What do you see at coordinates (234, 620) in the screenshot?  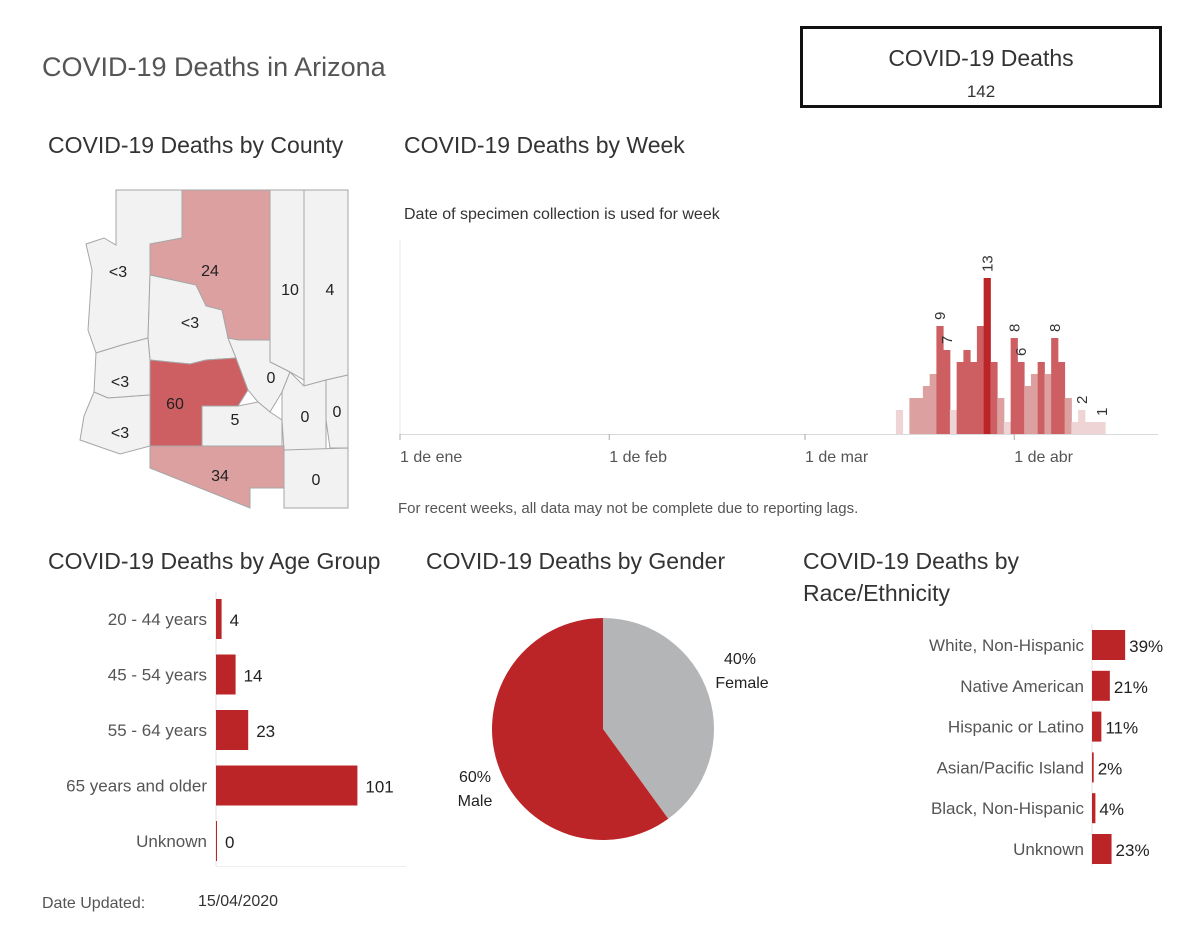 I see `age-value-label: 4` at bounding box center [234, 620].